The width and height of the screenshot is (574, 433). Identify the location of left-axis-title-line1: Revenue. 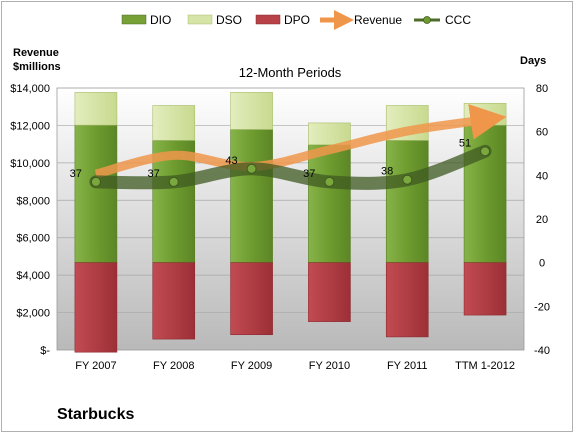
(36, 53).